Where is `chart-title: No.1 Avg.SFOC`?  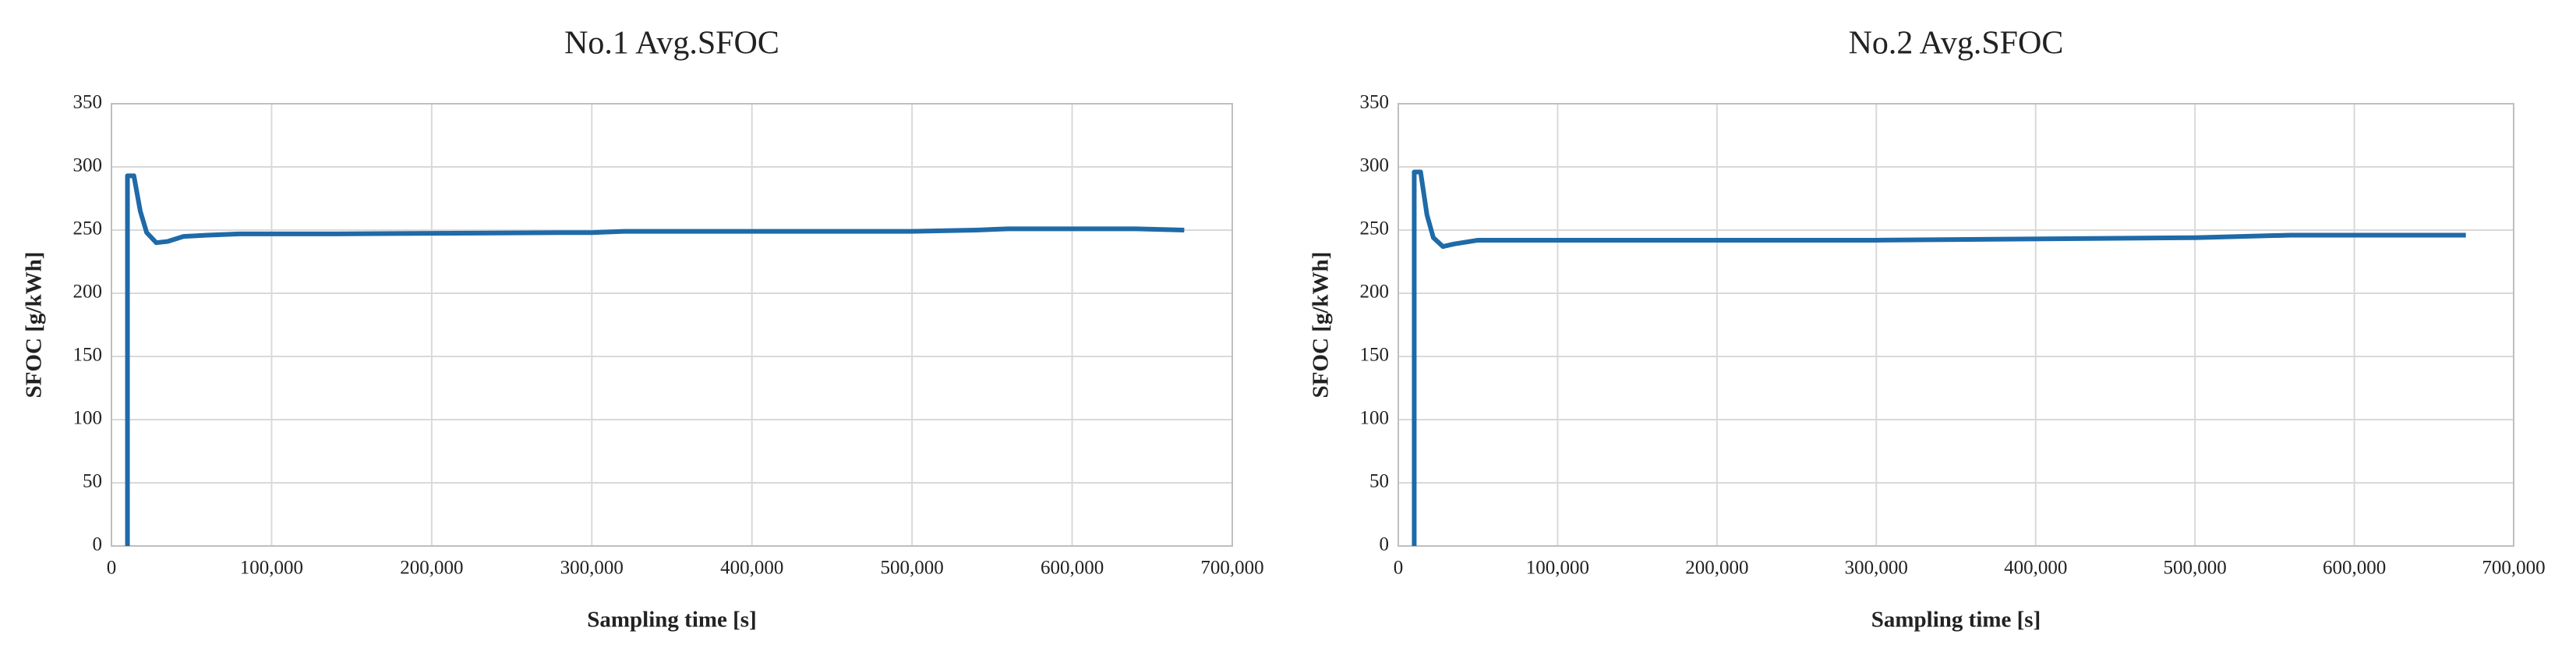 chart-title: No.1 Avg.SFOC is located at coordinates (671, 44).